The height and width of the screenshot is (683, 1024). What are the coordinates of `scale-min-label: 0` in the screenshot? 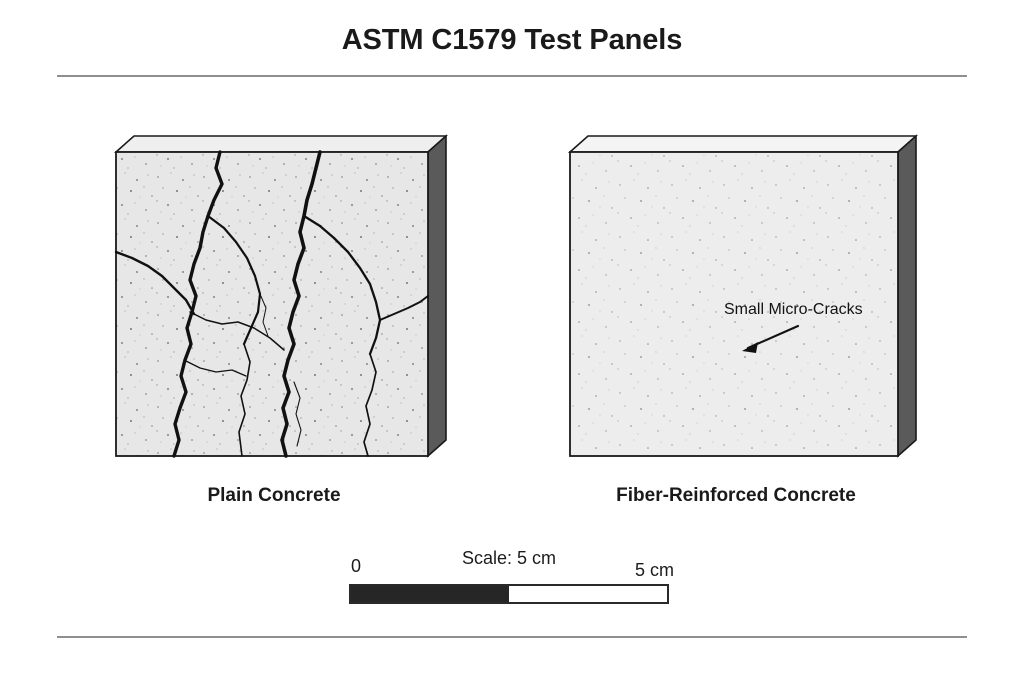 It's located at (356, 566).